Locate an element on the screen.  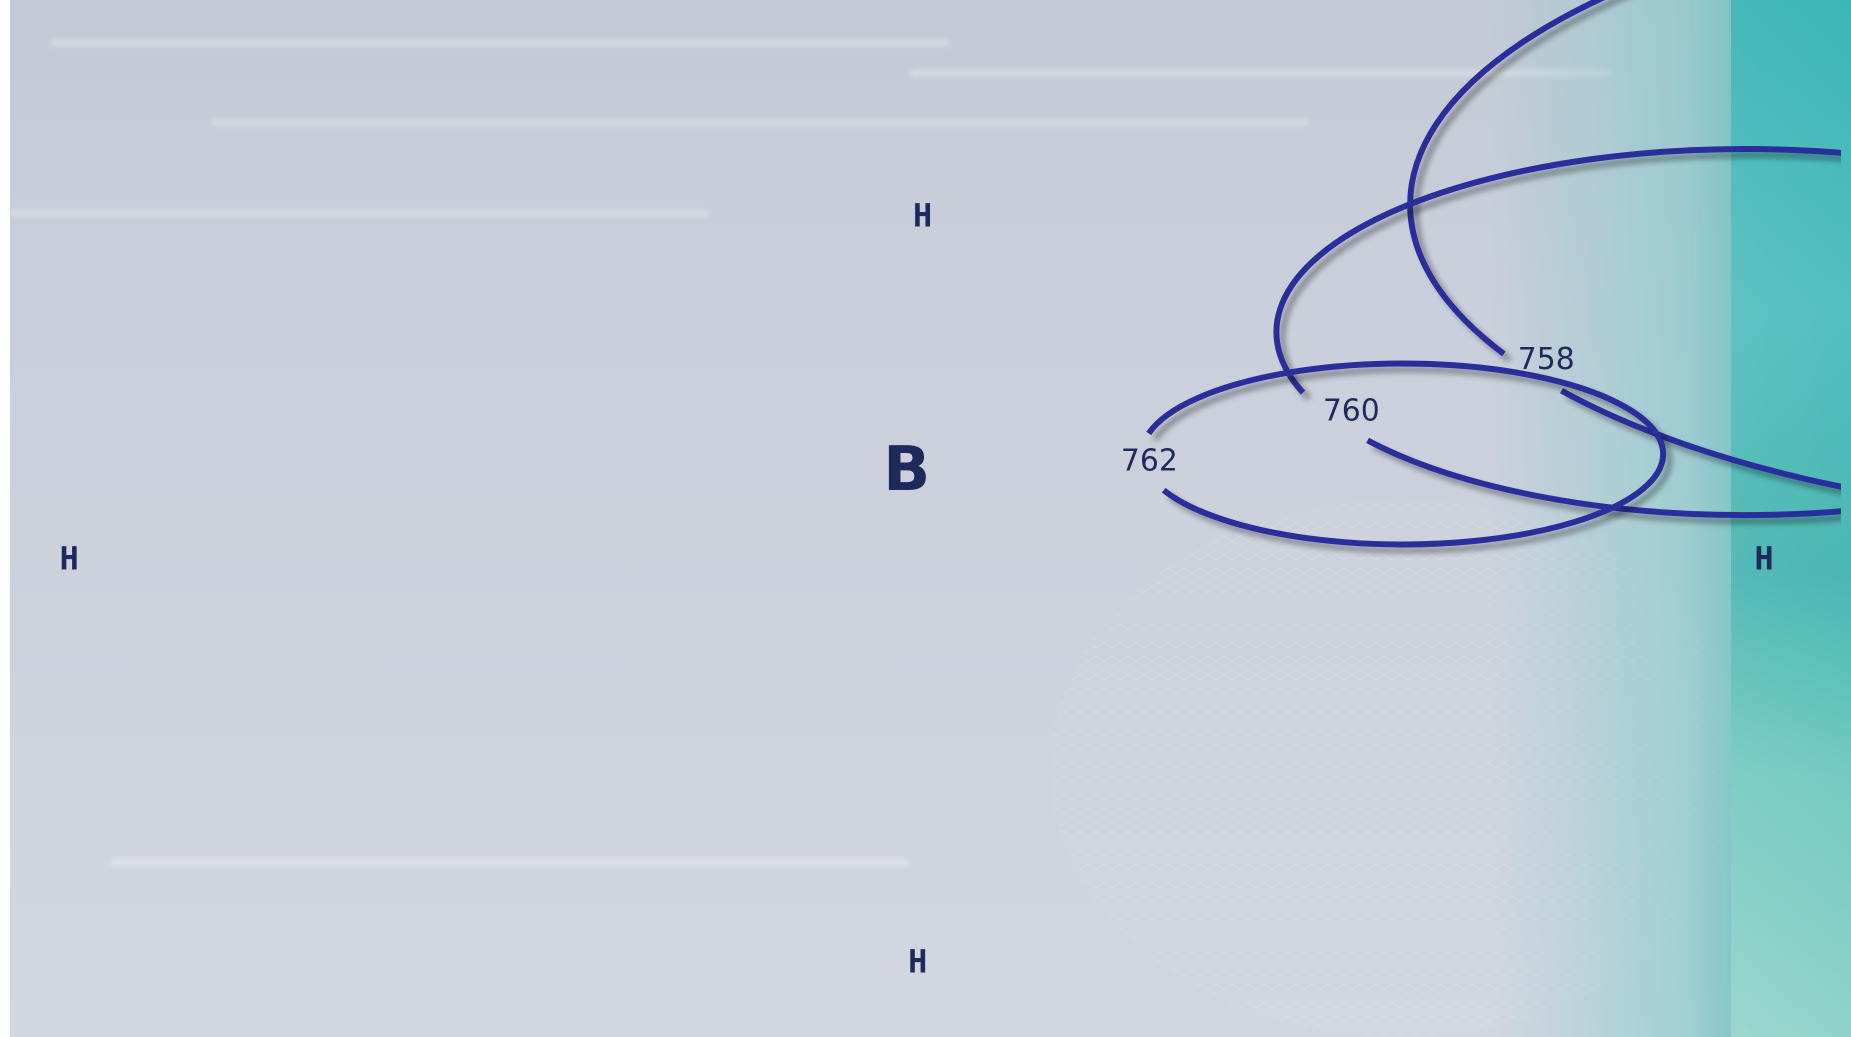
outer-label-bottom: Н is located at coordinates (917, 962).